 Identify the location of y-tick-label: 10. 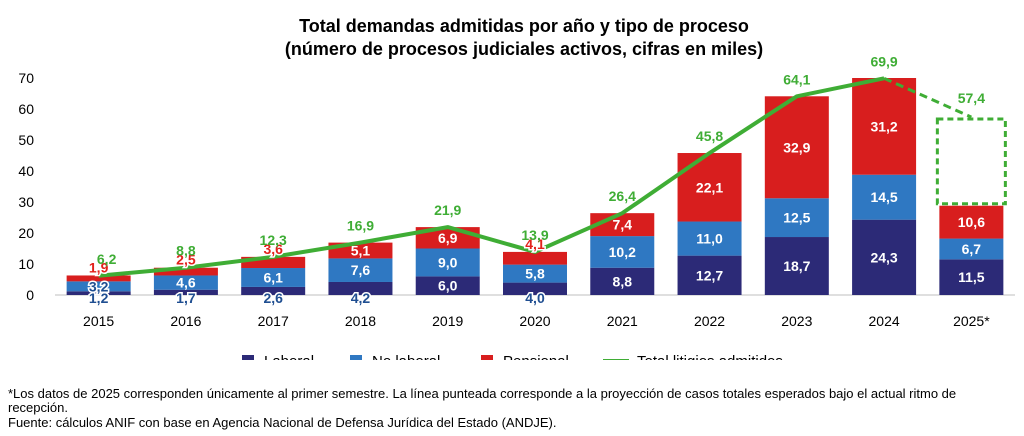
(26, 264).